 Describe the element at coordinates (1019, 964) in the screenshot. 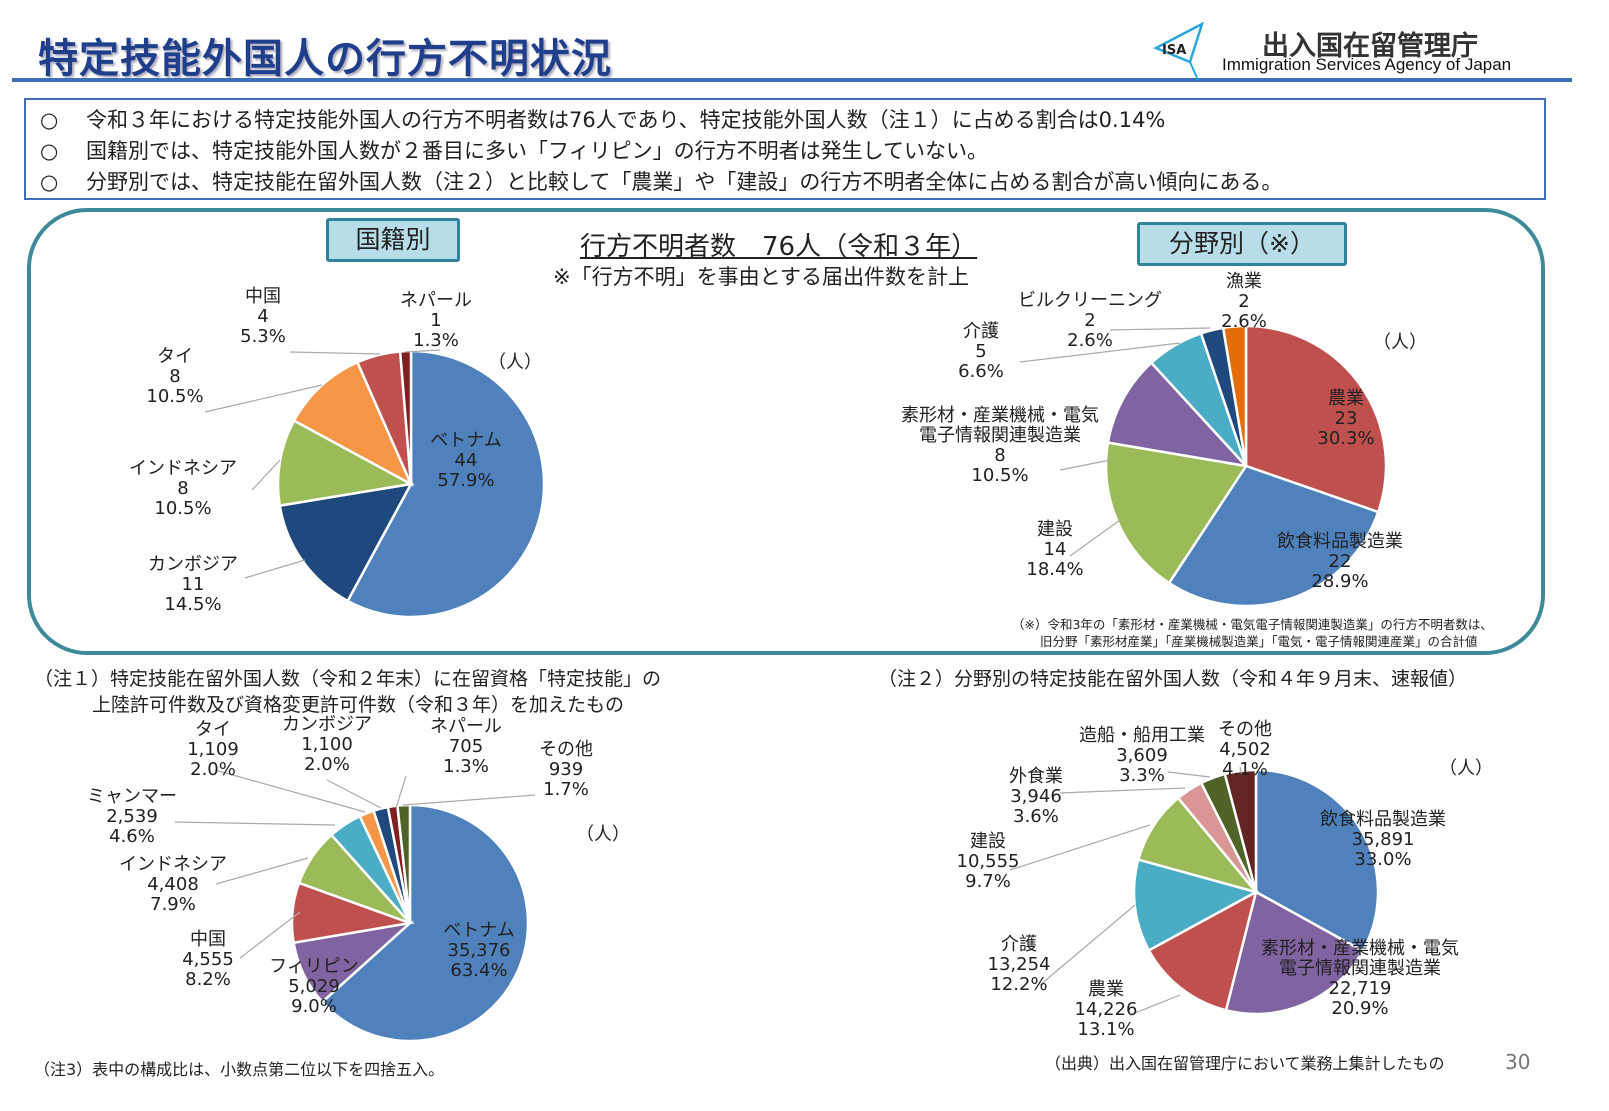

I see `slice-label: 介護 13,254 12.2%` at that location.